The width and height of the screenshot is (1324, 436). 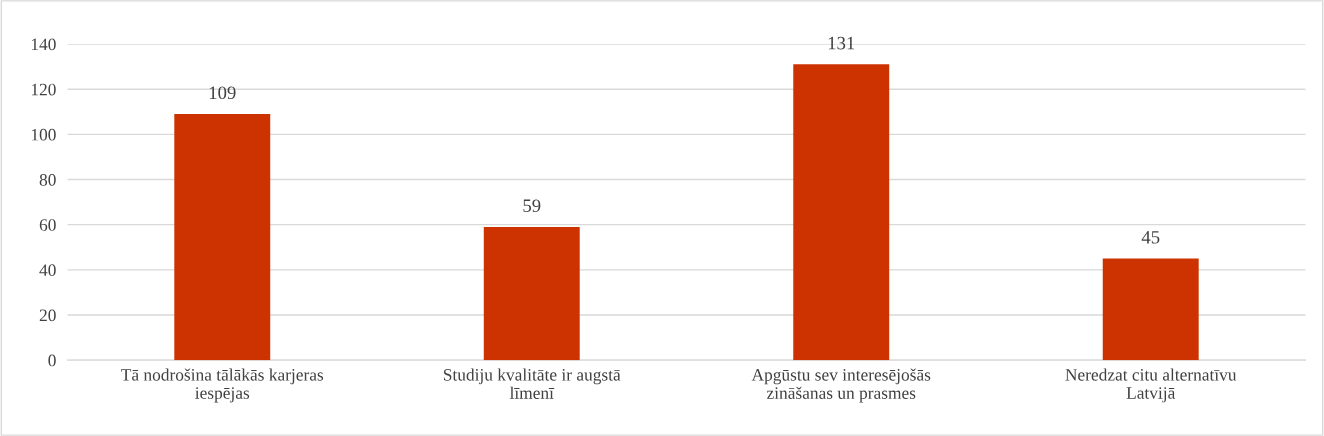 I want to click on data-label: 59, so click(x=532, y=205).